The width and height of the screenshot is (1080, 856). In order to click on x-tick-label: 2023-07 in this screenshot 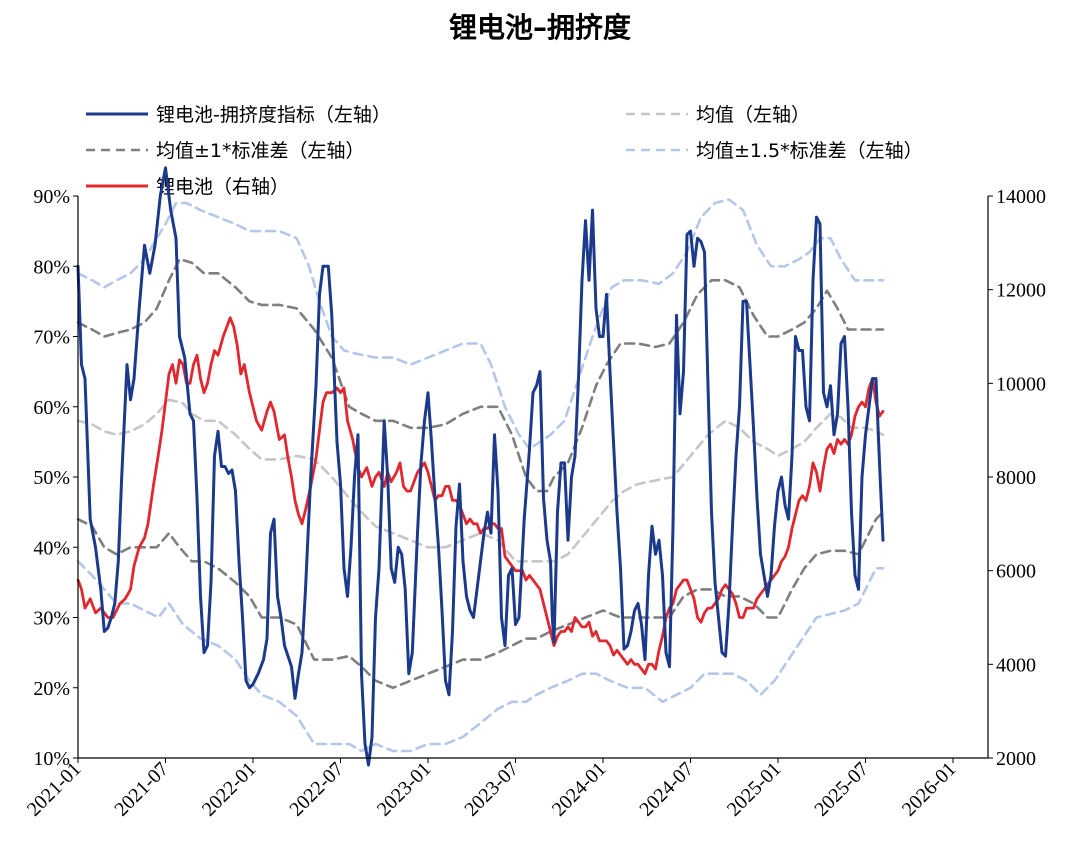, I will do `click(491, 789)`.